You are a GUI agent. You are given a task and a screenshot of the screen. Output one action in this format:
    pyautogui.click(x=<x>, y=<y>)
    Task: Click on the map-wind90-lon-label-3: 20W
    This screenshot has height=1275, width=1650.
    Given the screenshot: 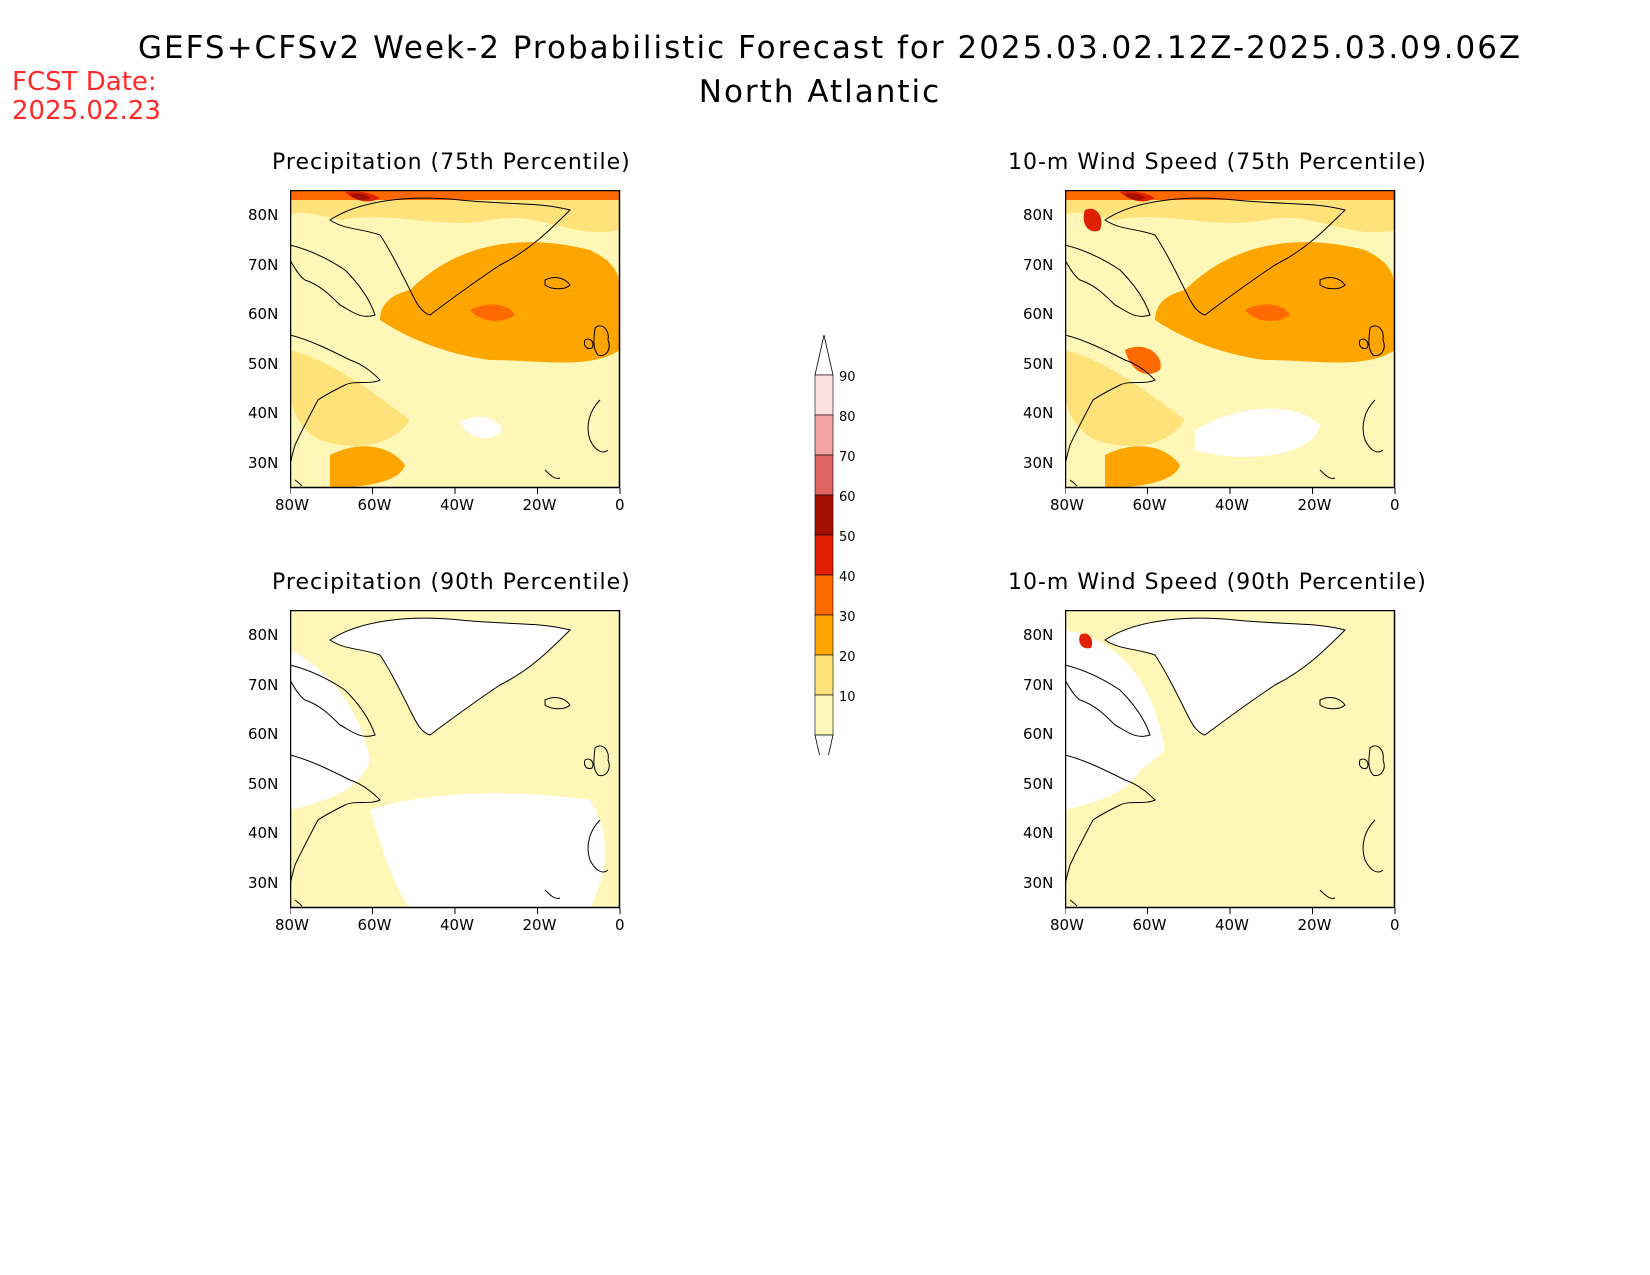 What is the action you would take?
    pyautogui.click(x=1314, y=925)
    